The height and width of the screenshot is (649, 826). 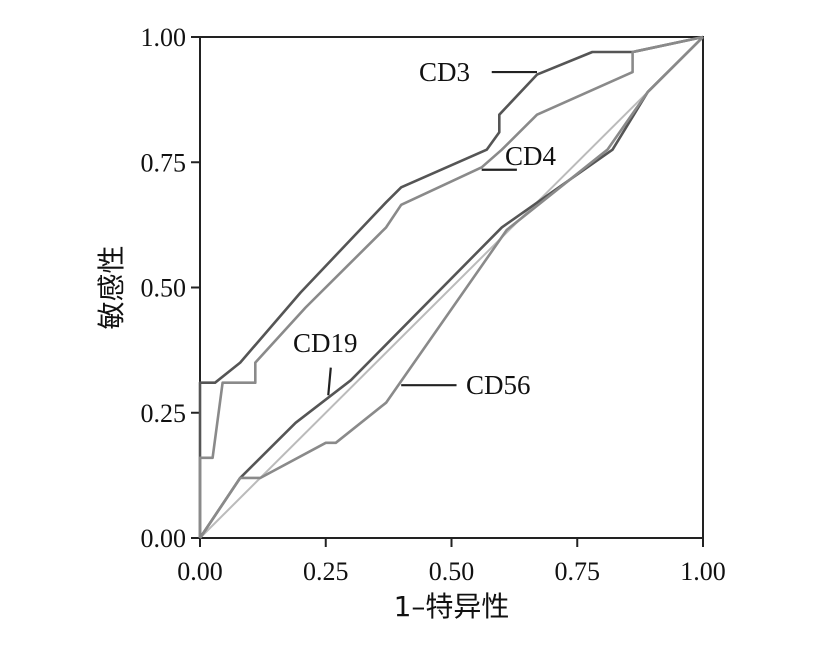 I want to click on leader-line-cd19, so click(x=329, y=381).